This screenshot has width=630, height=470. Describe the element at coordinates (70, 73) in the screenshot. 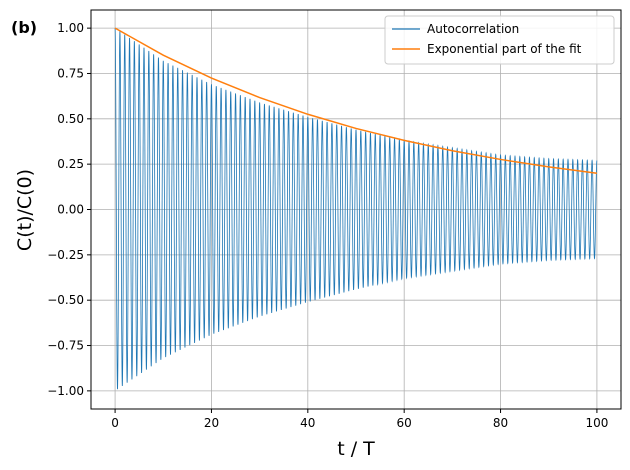

I see `y-tick-label: 0.75` at that location.